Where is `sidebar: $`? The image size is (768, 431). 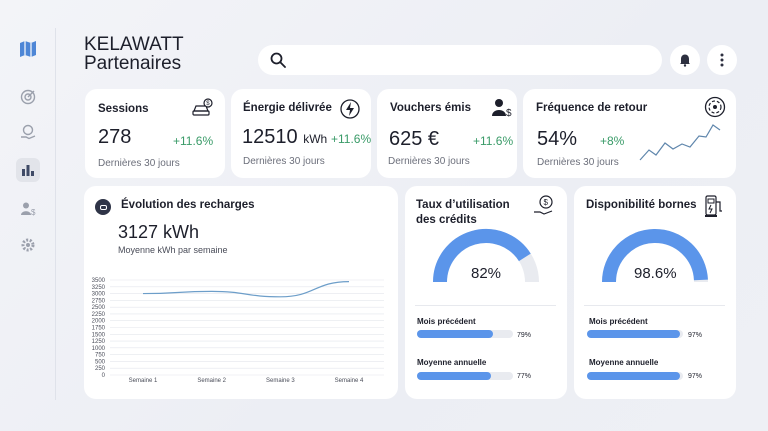
sidebar: $ is located at coordinates (28, 215).